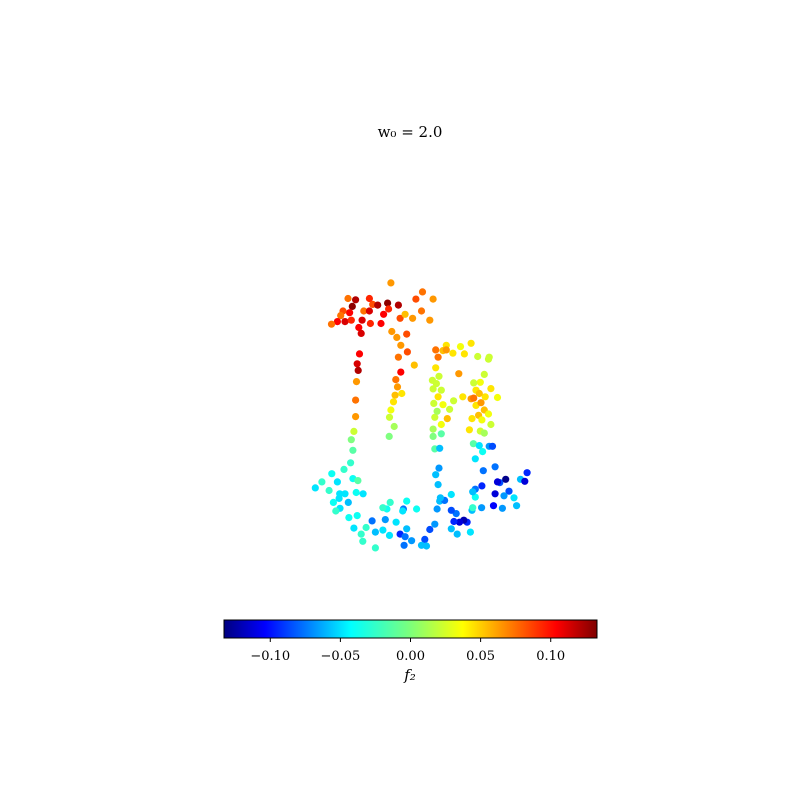  I want to click on colorbar-tick-label: 0.05, so click(480, 656).